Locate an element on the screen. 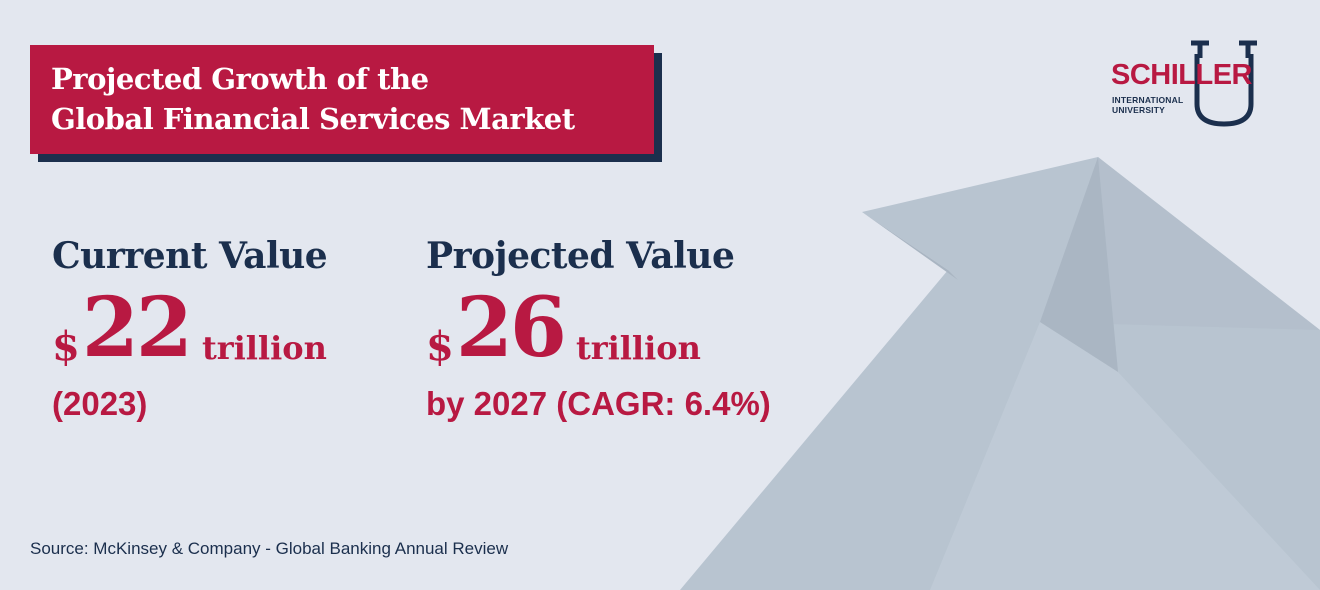 The height and width of the screenshot is (590, 1320). projected-amount: 26 is located at coordinates (511, 328).